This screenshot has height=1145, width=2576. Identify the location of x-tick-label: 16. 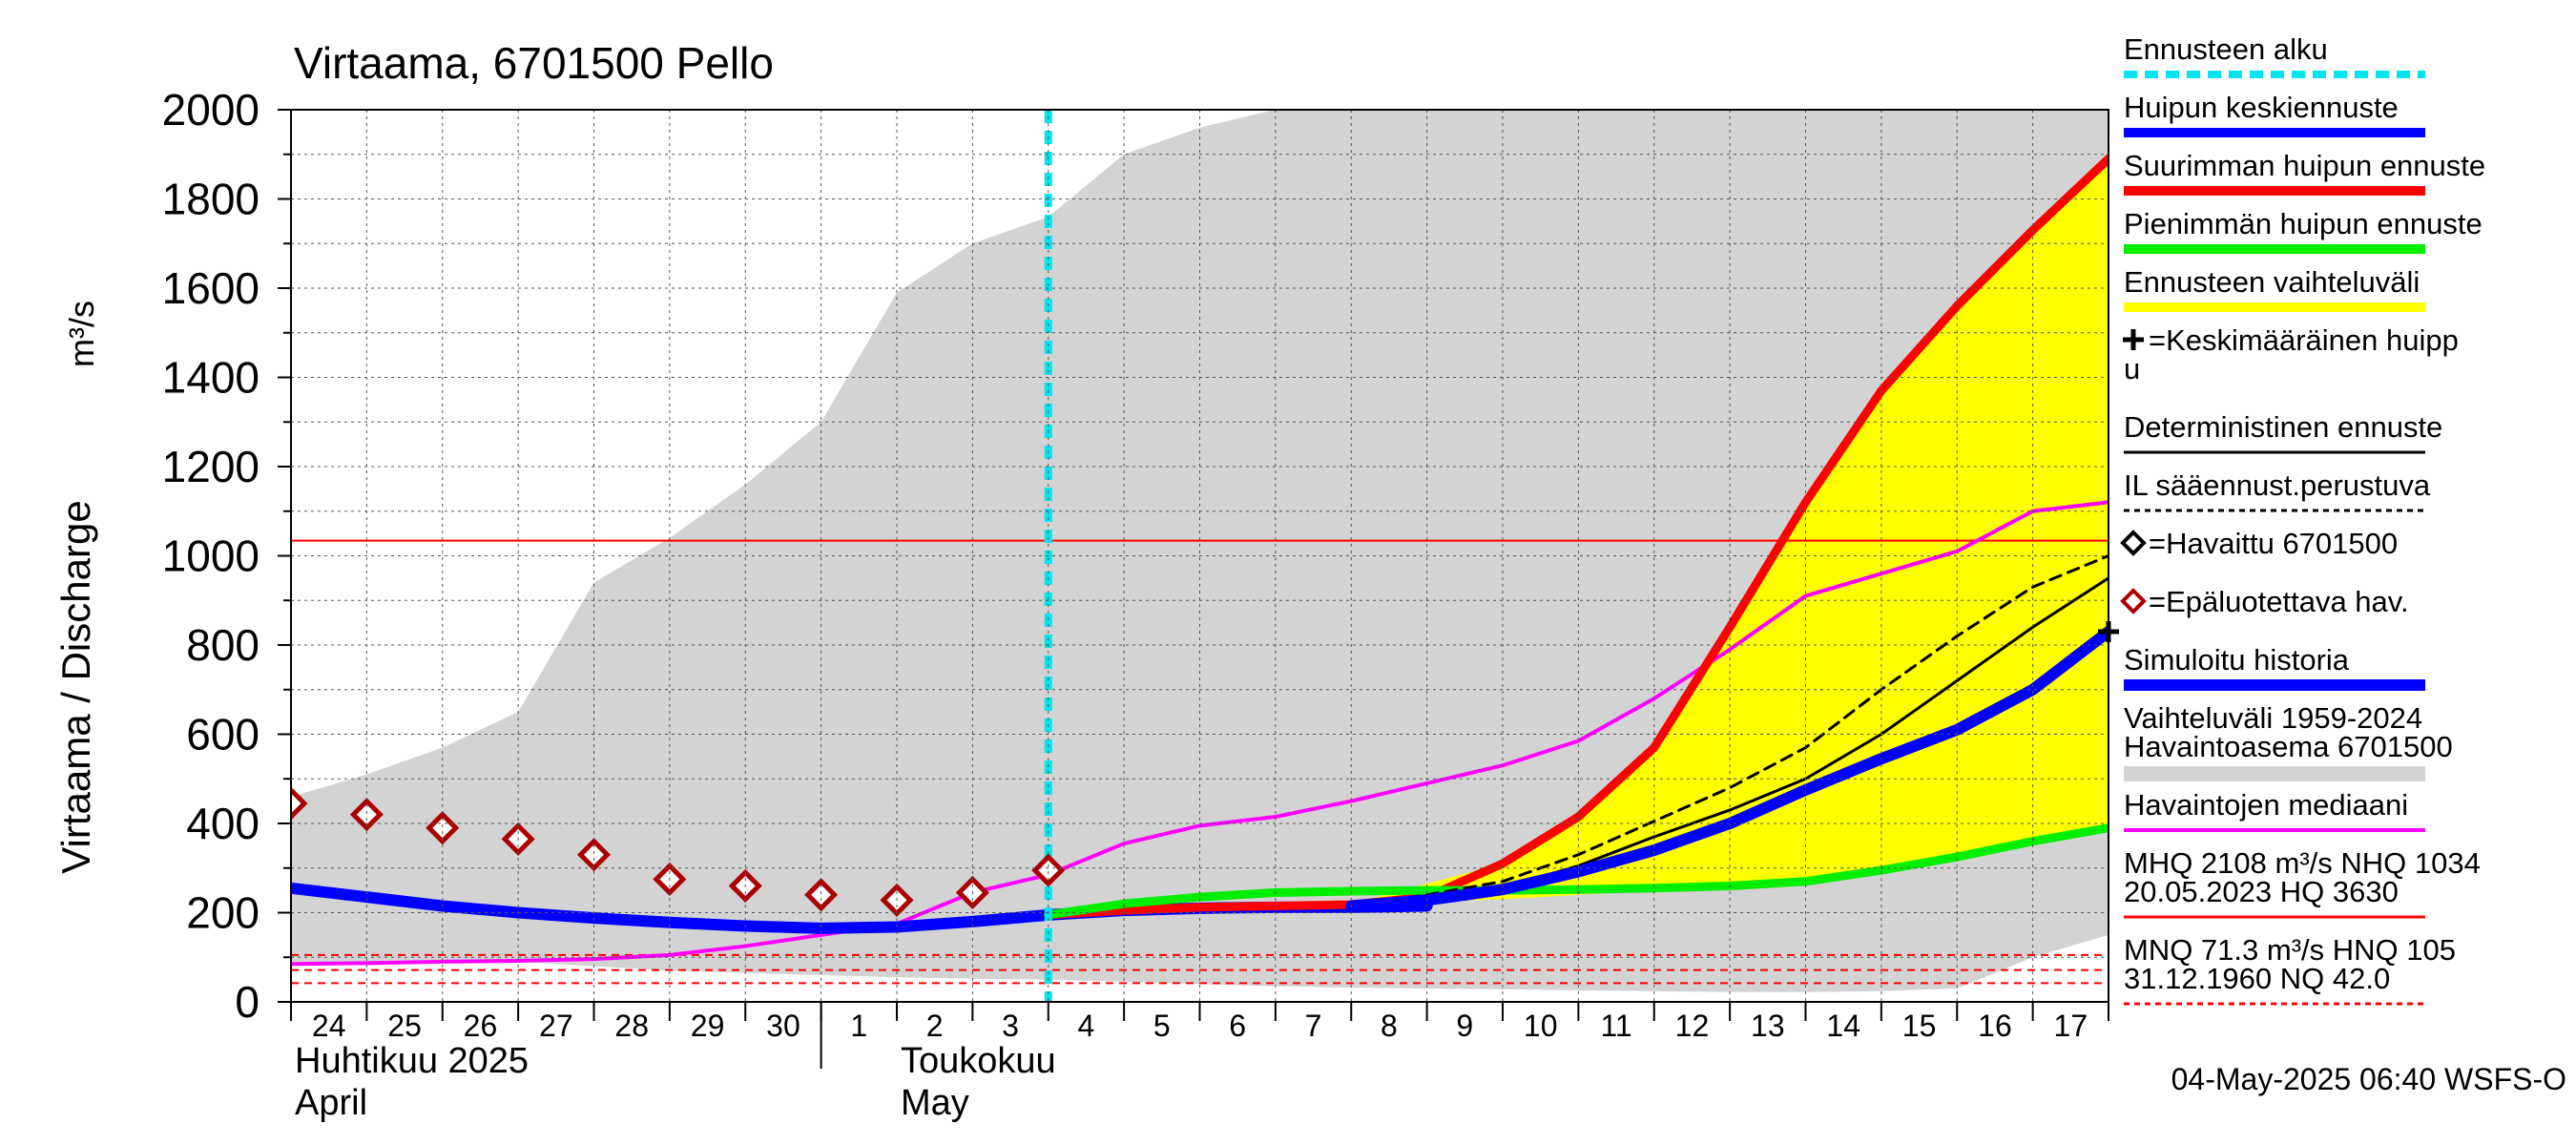
(1995, 1026).